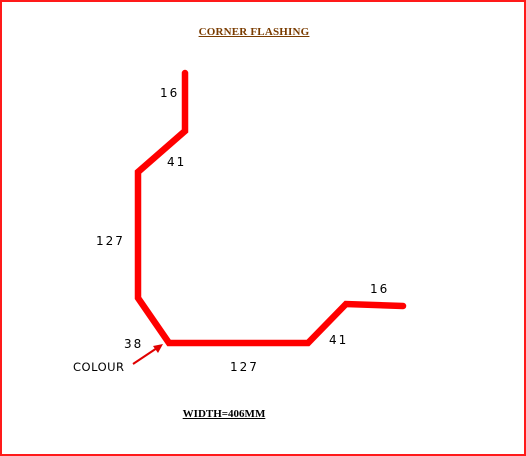  Describe the element at coordinates (110, 241) in the screenshot. I see `dimension-vertical-face: 127` at that location.